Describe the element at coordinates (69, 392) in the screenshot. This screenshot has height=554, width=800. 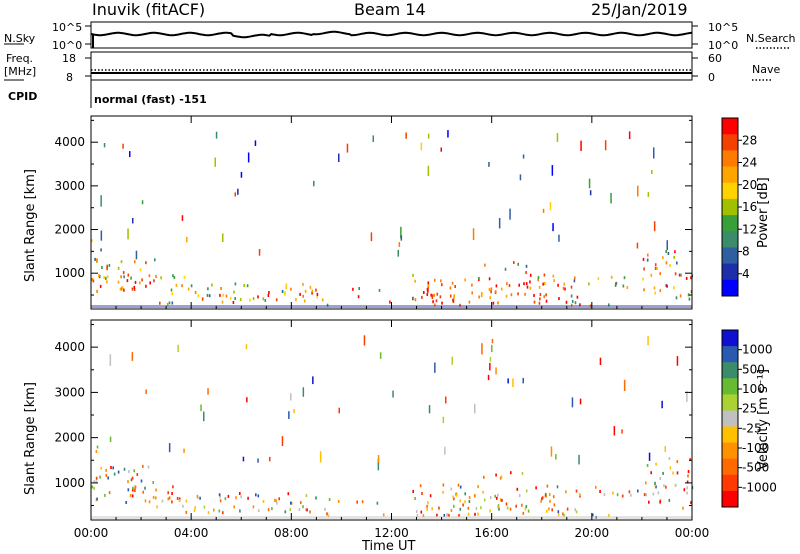
I see `velocity-ytick-label: 3000` at that location.